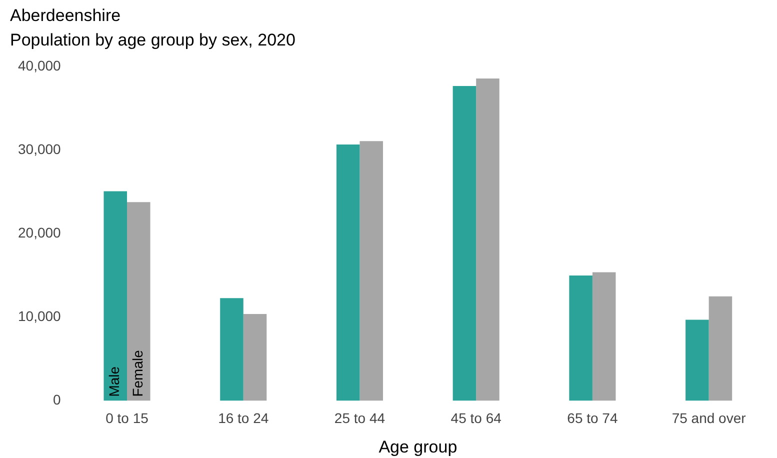 The height and width of the screenshot is (458, 777). Describe the element at coordinates (360, 418) in the screenshot. I see `x-tick-label: 25 to 44` at that location.